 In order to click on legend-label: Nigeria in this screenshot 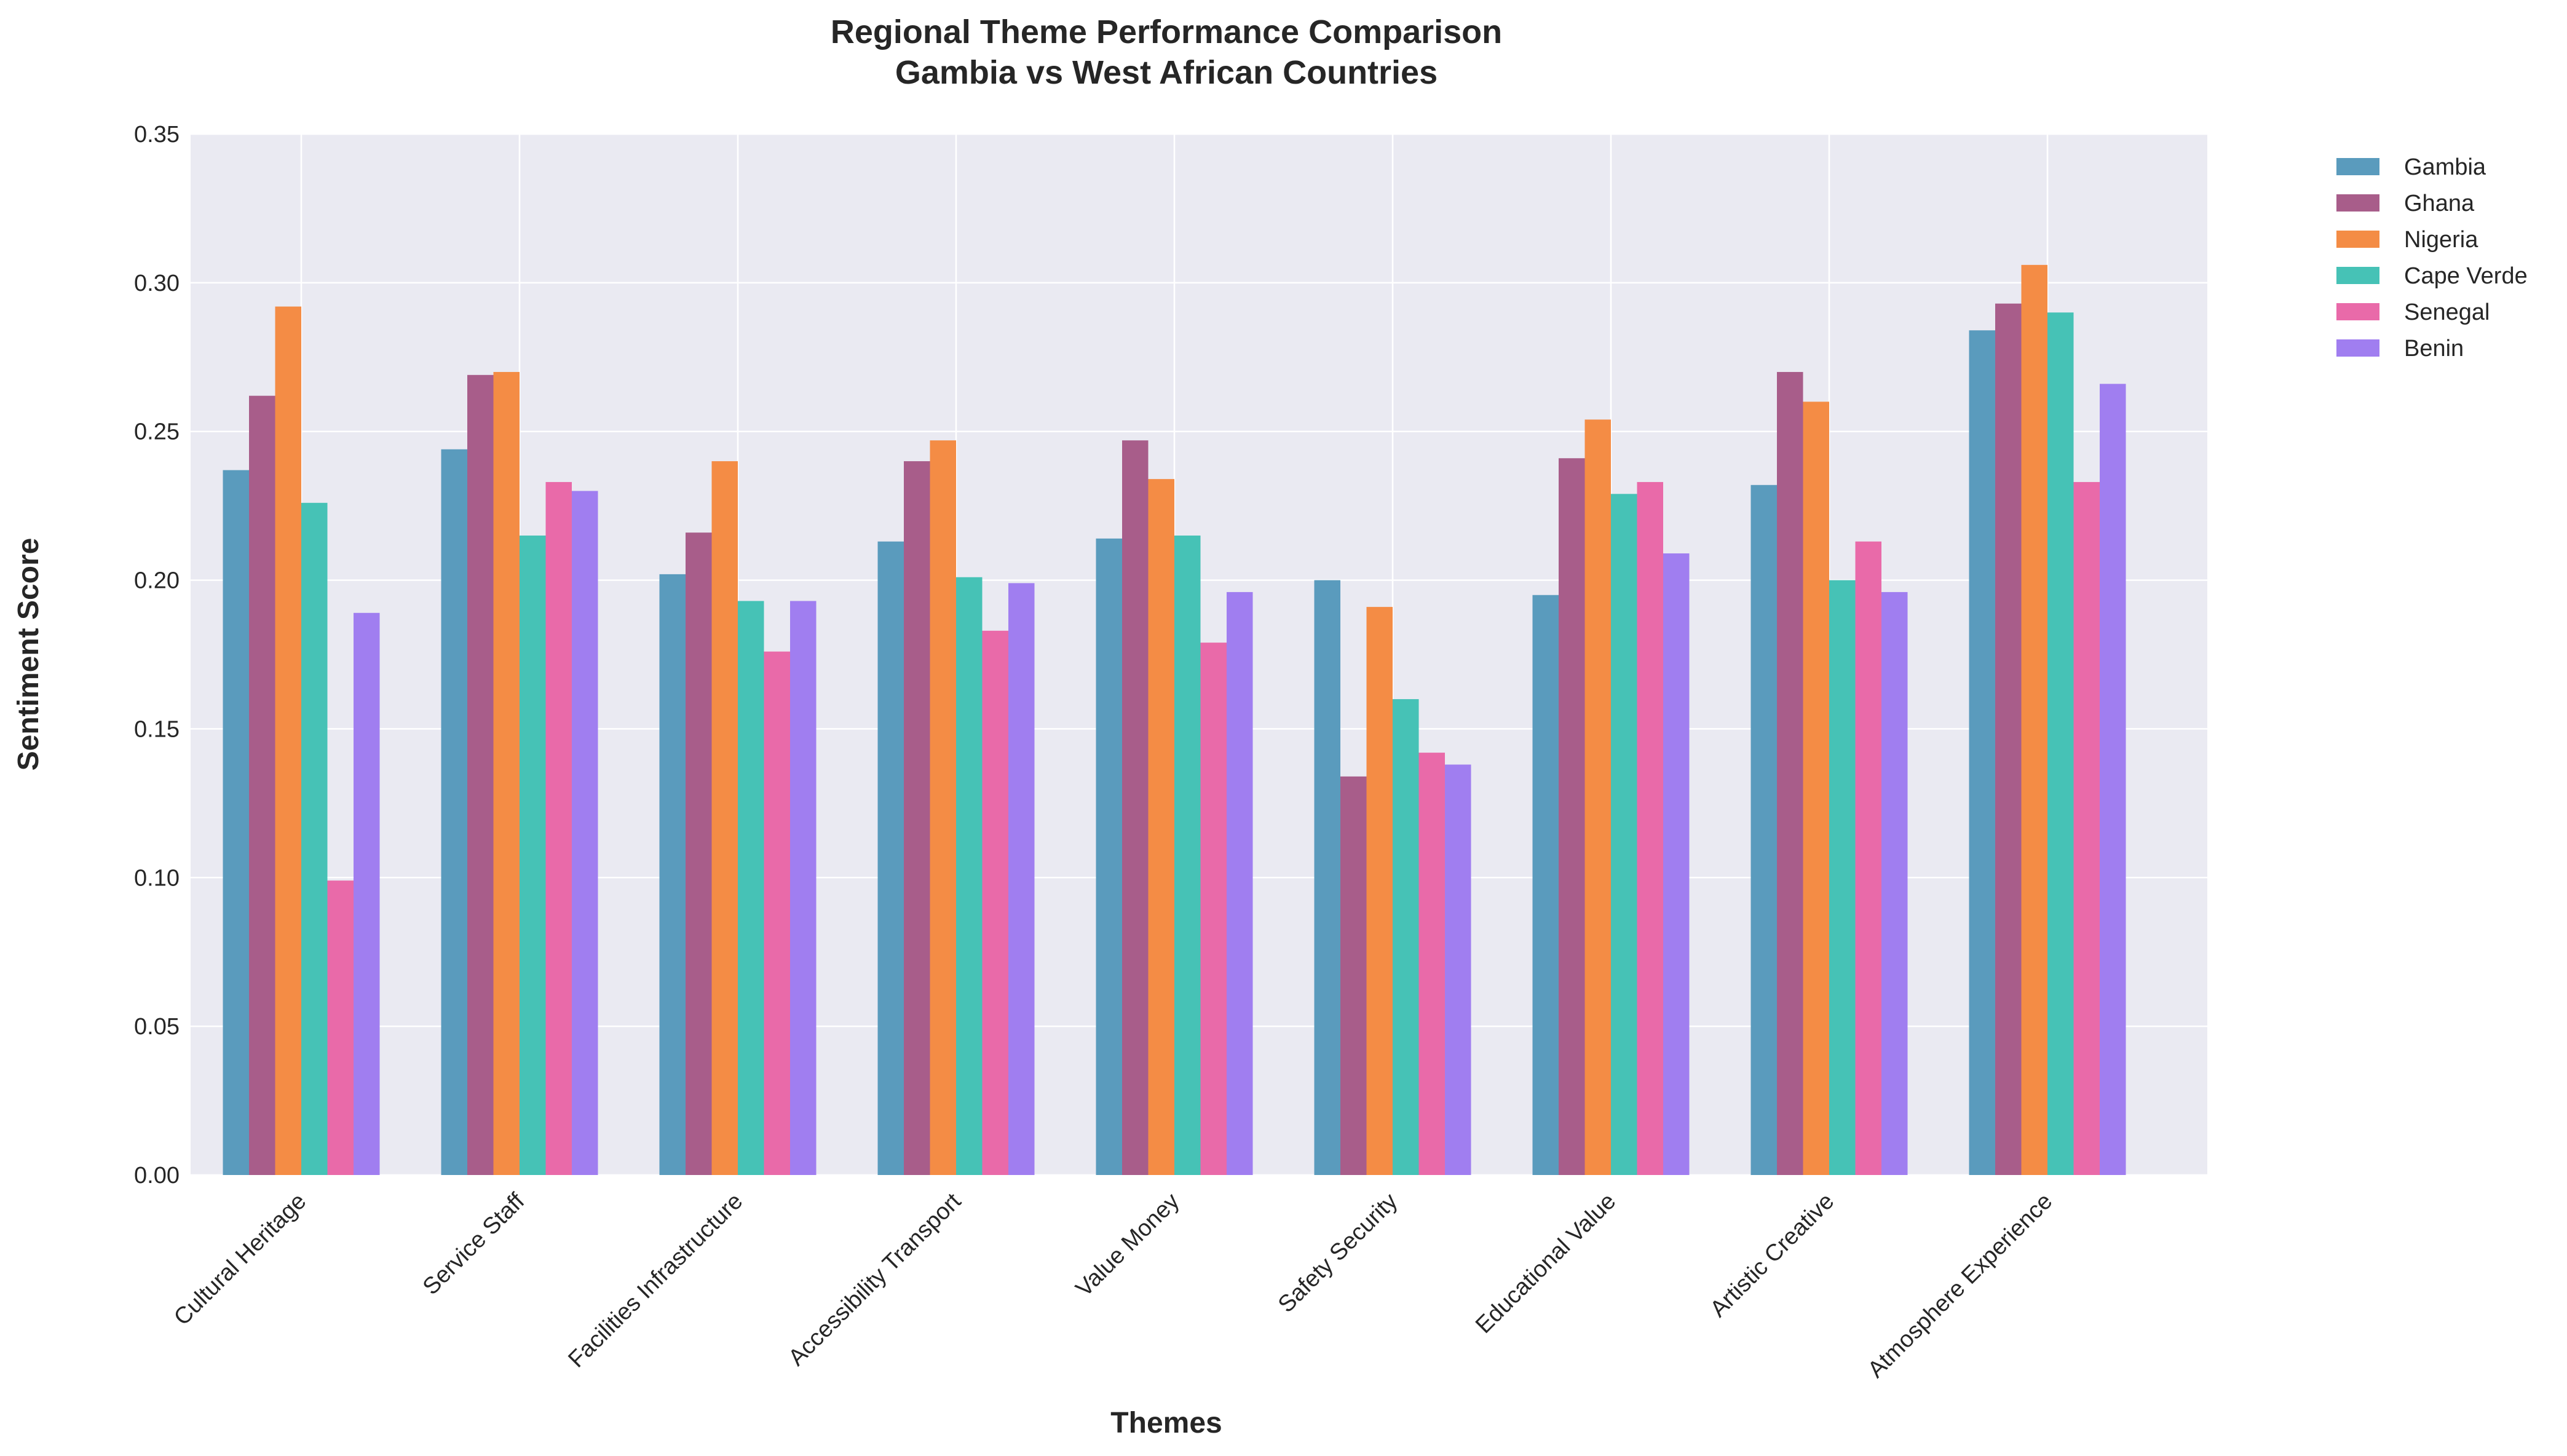, I will do `click(2441, 240)`.